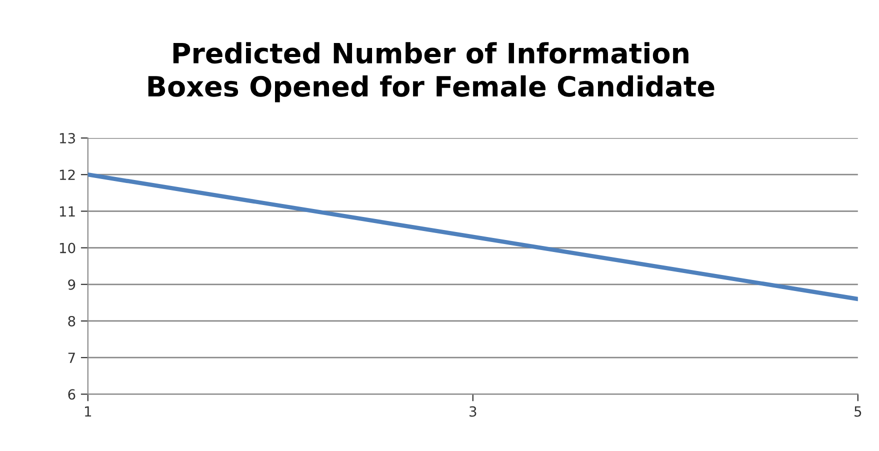 The image size is (879, 451). Describe the element at coordinates (67, 211) in the screenshot. I see `y-tick-label: 11` at that location.